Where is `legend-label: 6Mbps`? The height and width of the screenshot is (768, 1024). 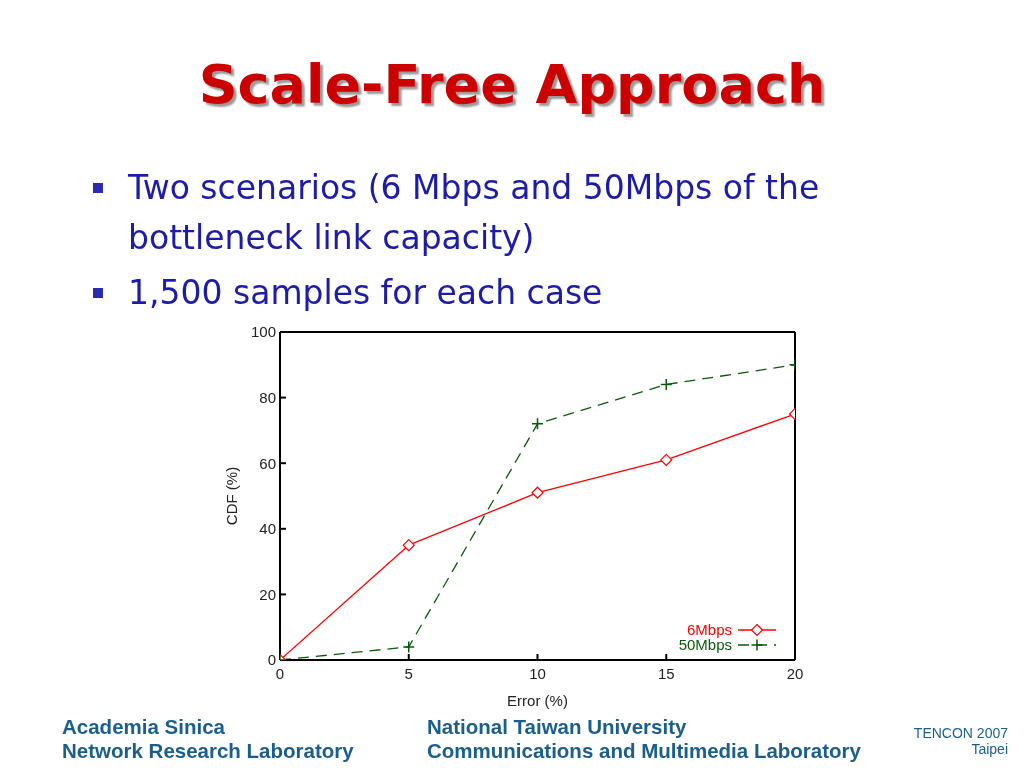
legend-label: 6Mbps is located at coordinates (709, 629).